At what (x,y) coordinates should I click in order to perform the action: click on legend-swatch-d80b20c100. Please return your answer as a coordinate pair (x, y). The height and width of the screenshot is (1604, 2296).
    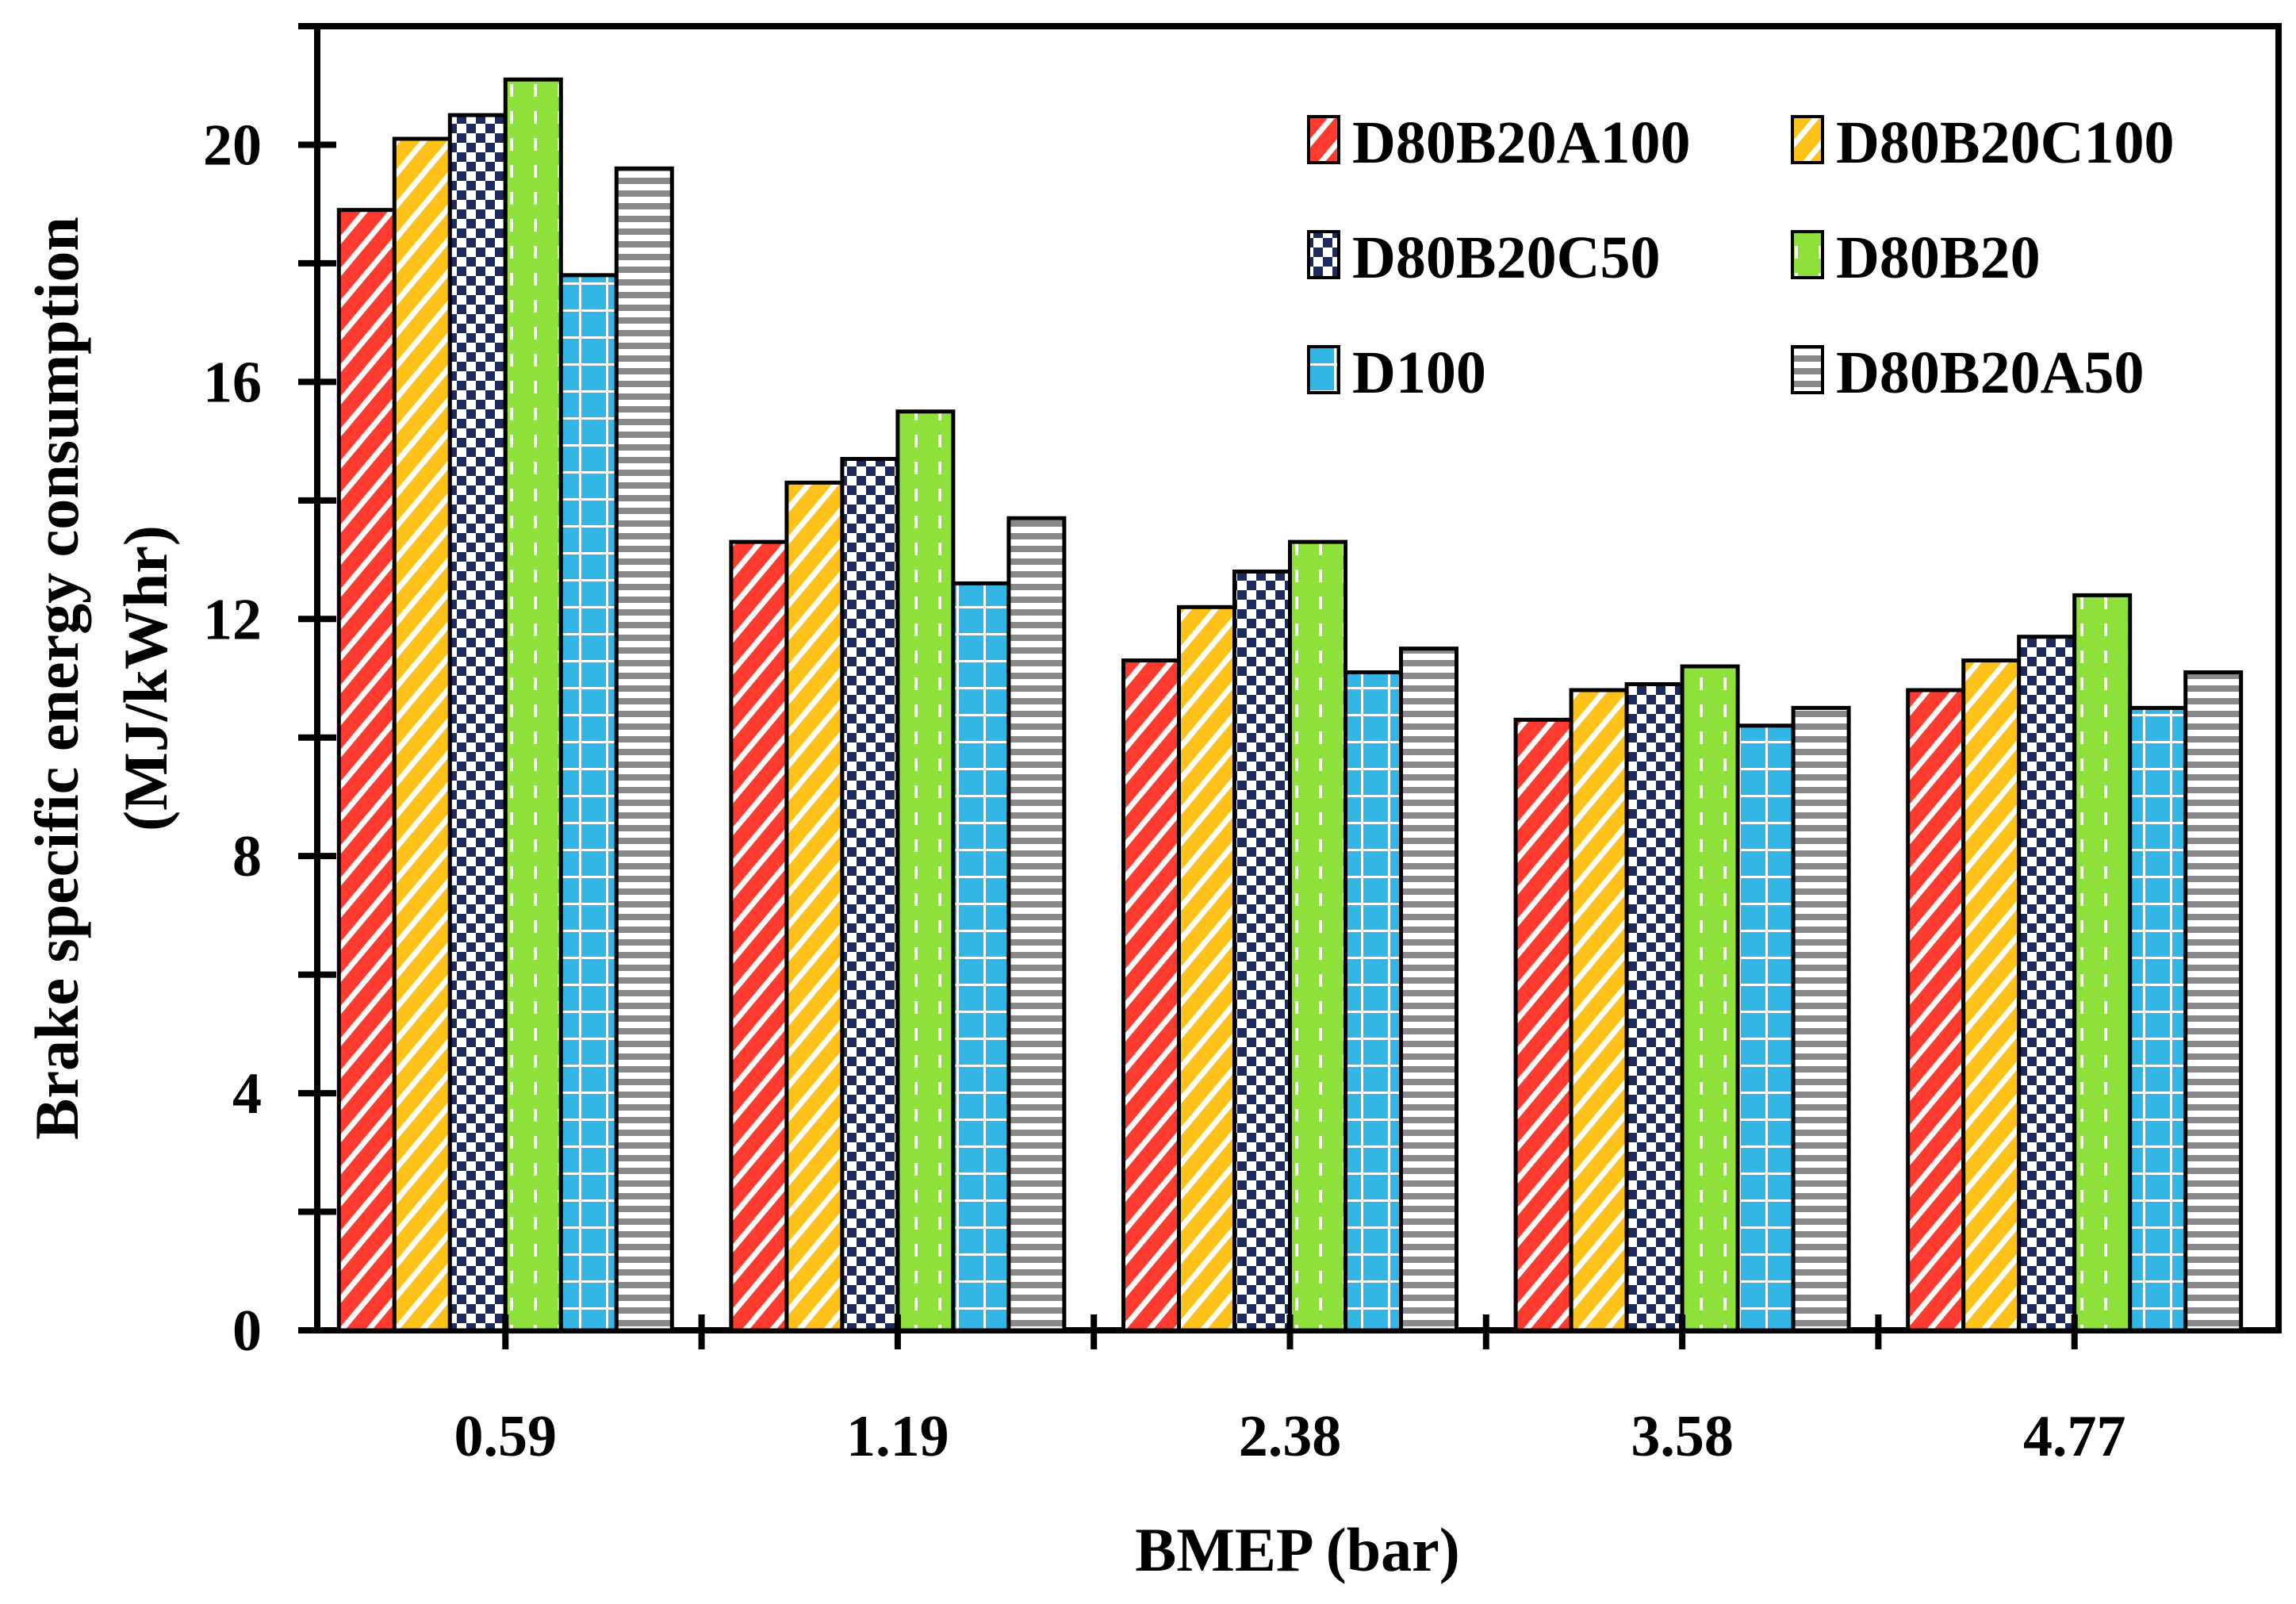
    Looking at the image, I should click on (1807, 139).